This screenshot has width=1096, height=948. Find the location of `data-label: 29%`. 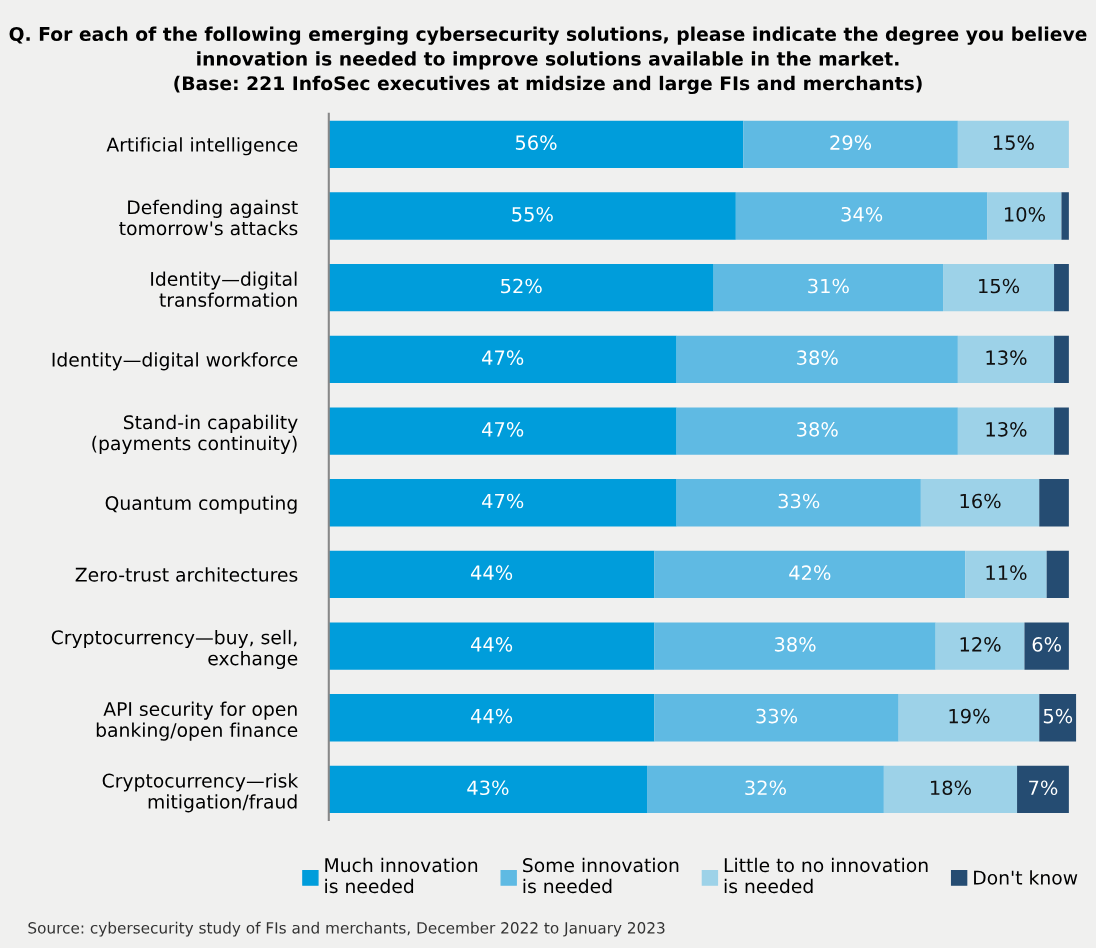

data-label: 29% is located at coordinates (851, 142).